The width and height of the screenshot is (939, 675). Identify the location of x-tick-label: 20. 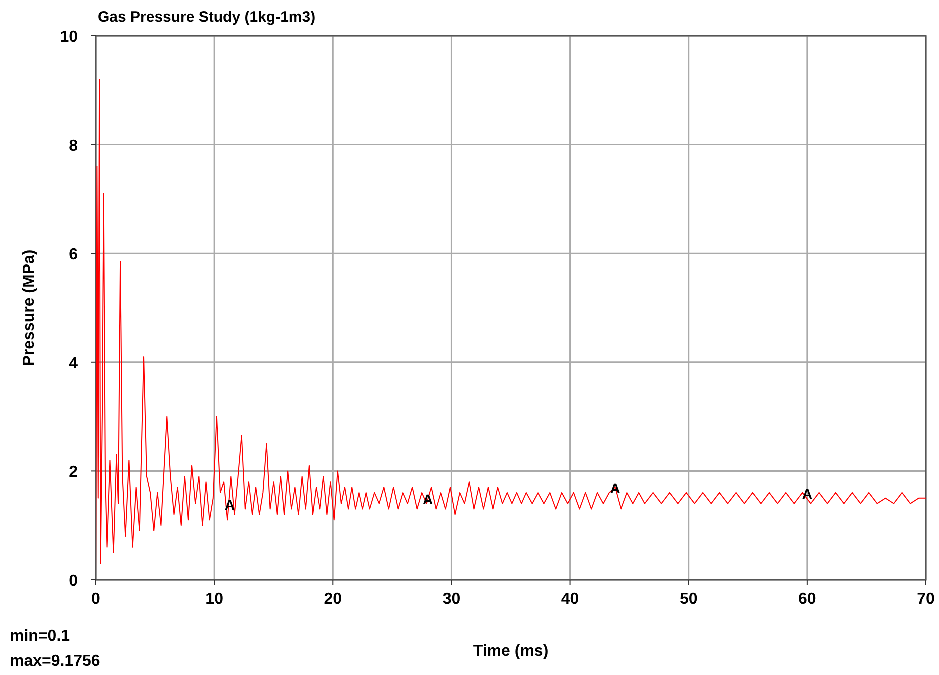
(333, 599).